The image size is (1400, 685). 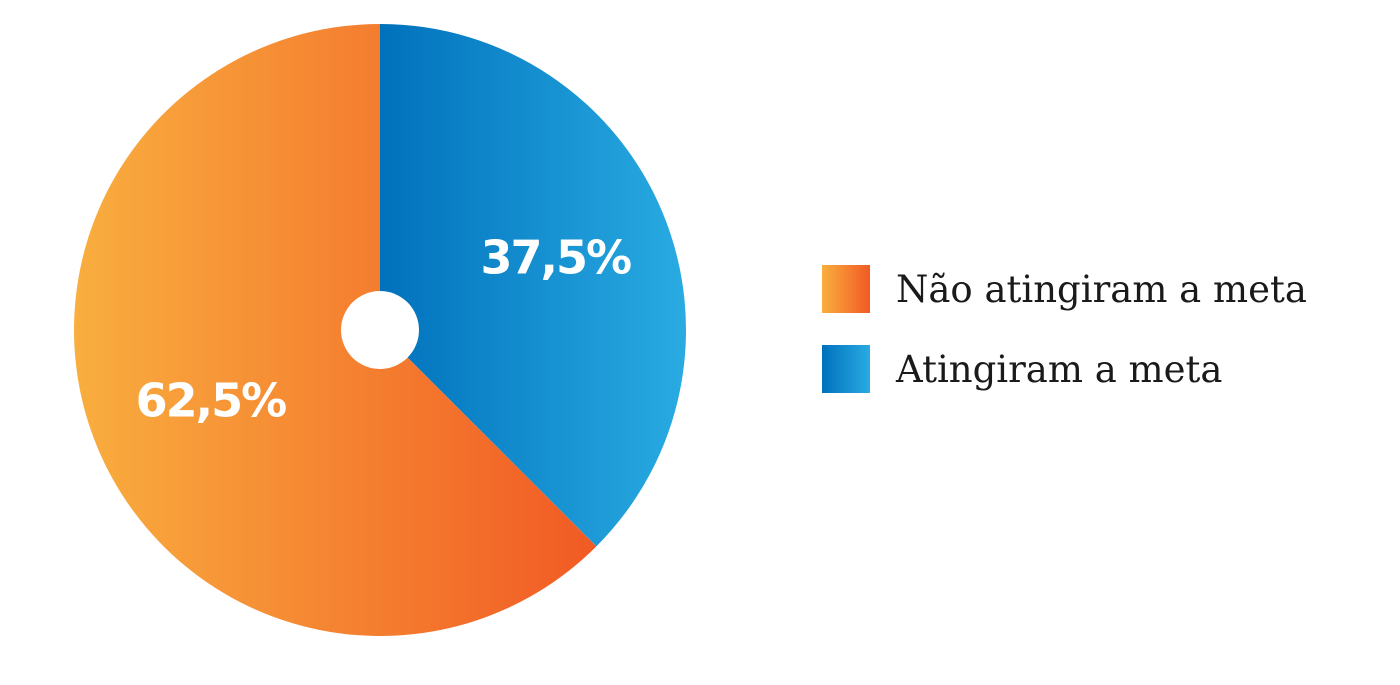 What do you see at coordinates (846, 289) in the screenshot?
I see `legend-swatch-orange` at bounding box center [846, 289].